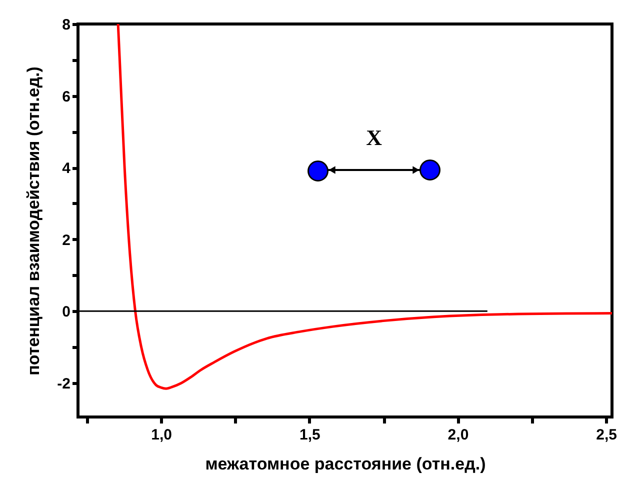 This screenshot has height=490, width=620. I want to click on y-tick-label: 4, so click(67, 169).